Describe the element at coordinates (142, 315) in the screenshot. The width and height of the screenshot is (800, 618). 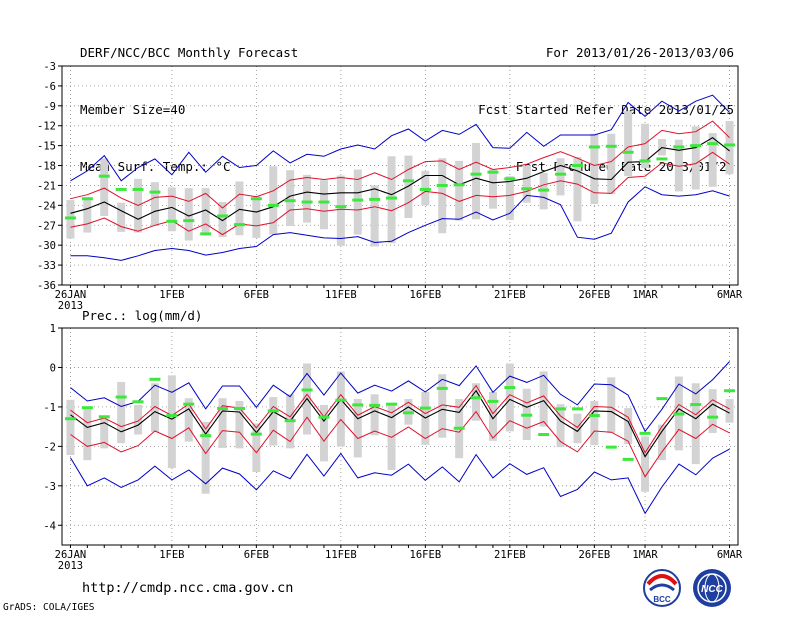
I see `precip-panel-title: Prec.: log(mm/d)` at that location.